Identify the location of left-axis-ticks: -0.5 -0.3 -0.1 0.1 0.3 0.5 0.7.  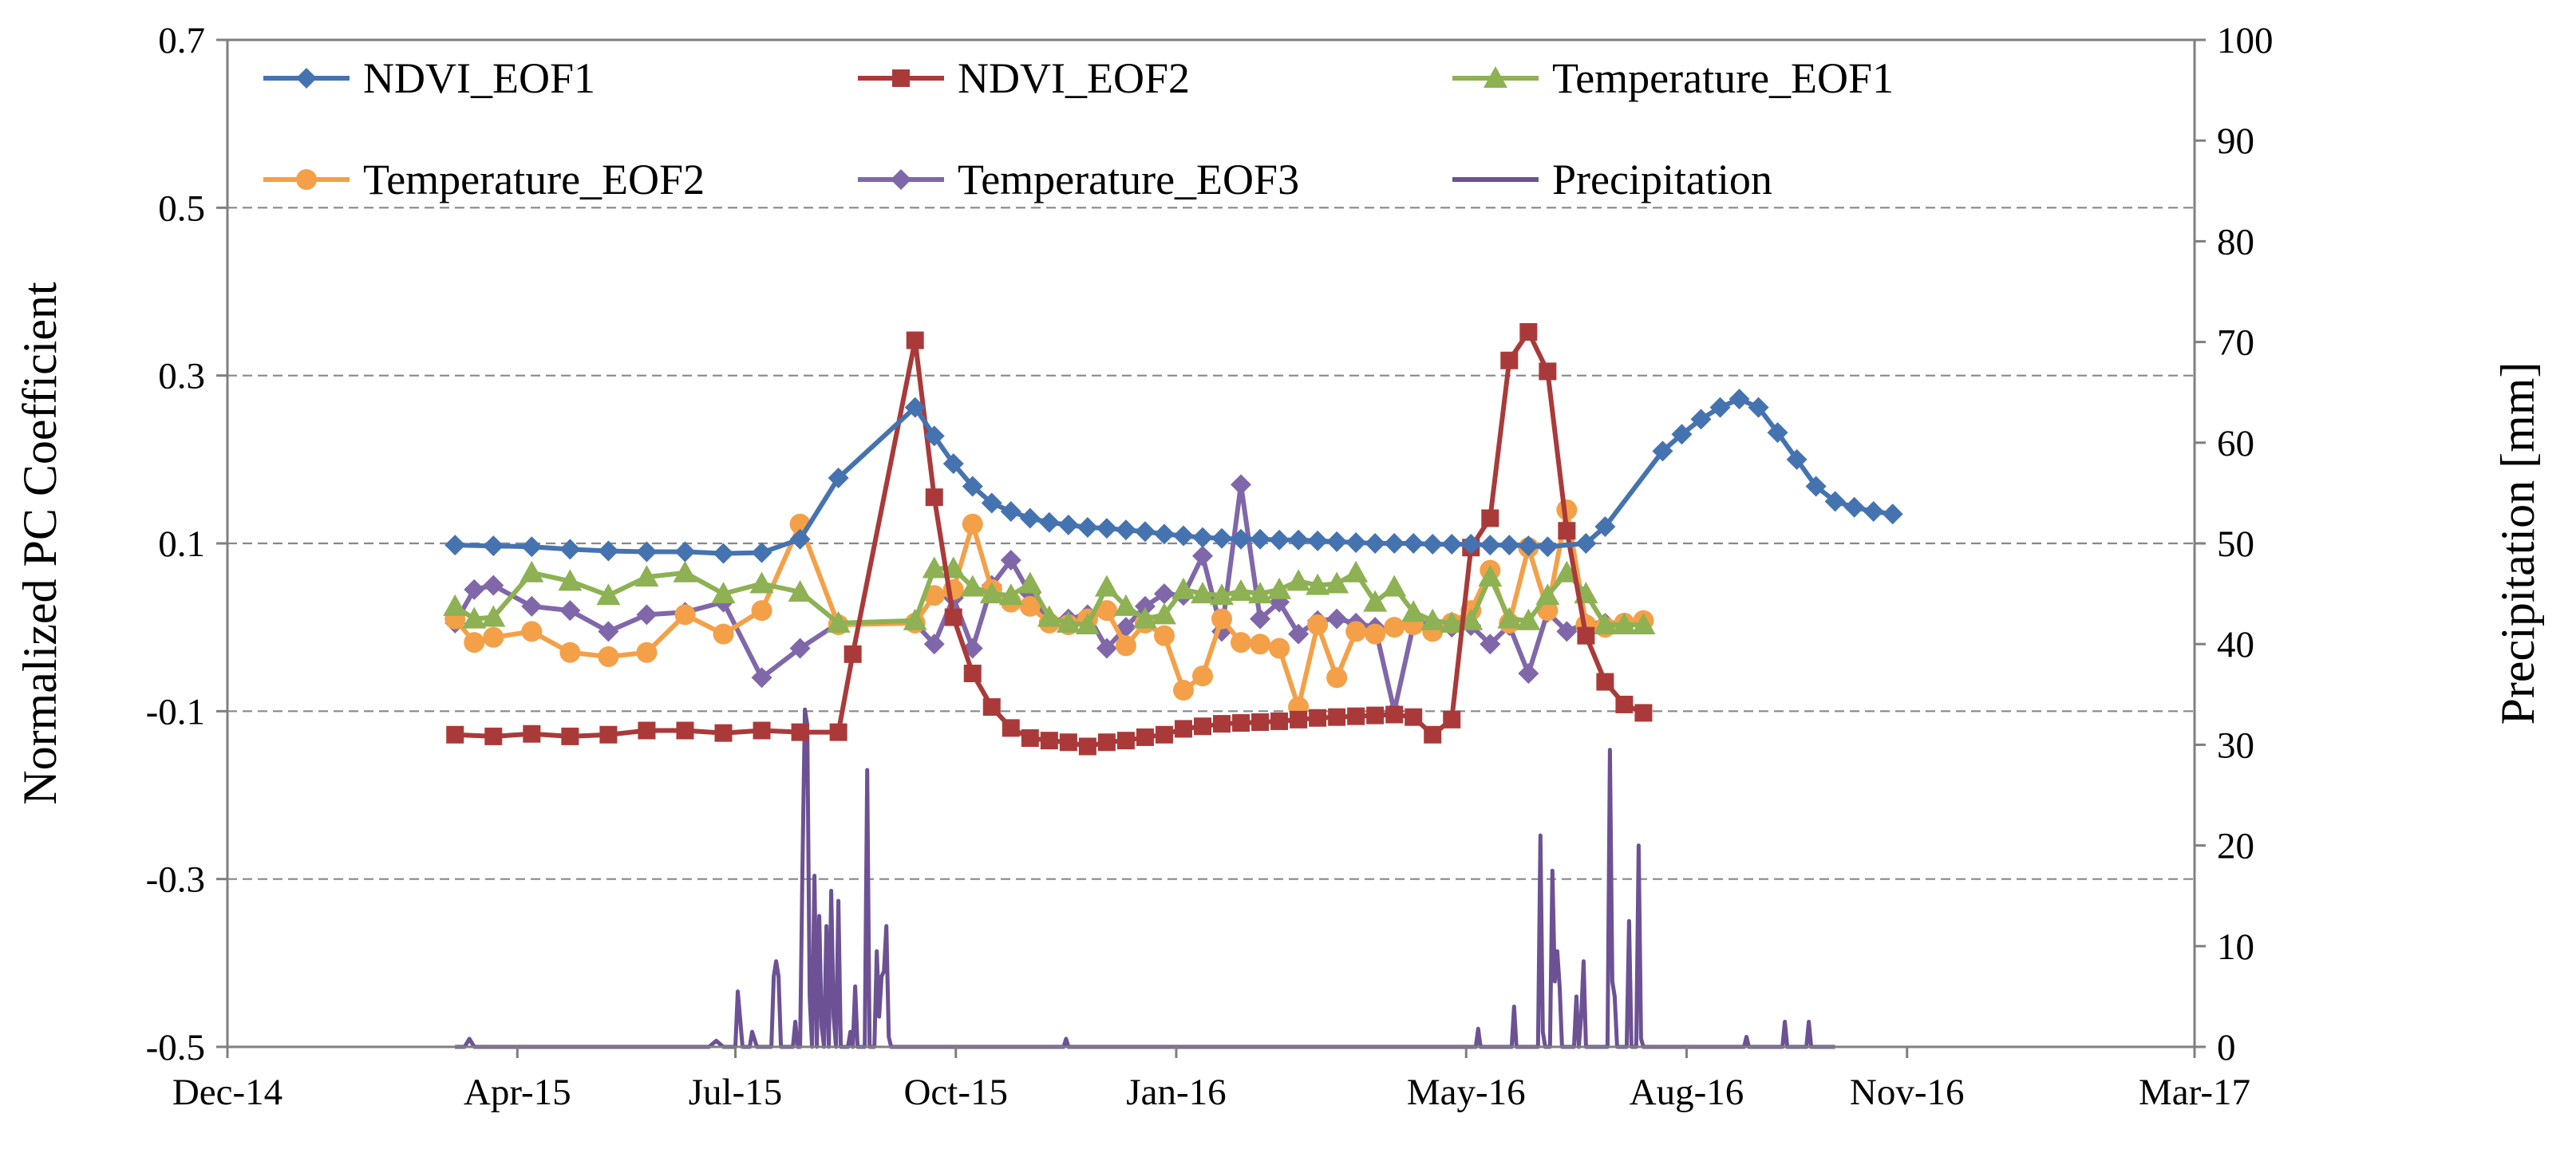
(186, 544).